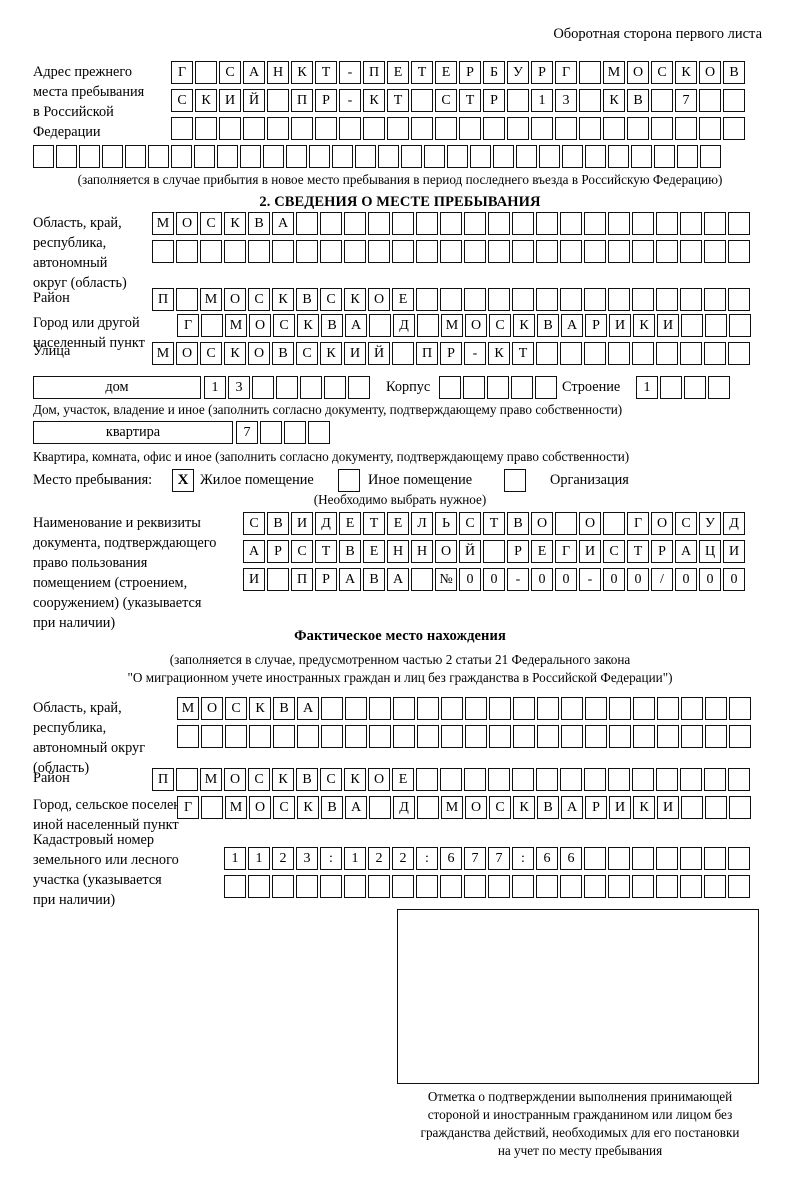  Describe the element at coordinates (668, 807) in the screenshot. I see `char-cell: И` at that location.